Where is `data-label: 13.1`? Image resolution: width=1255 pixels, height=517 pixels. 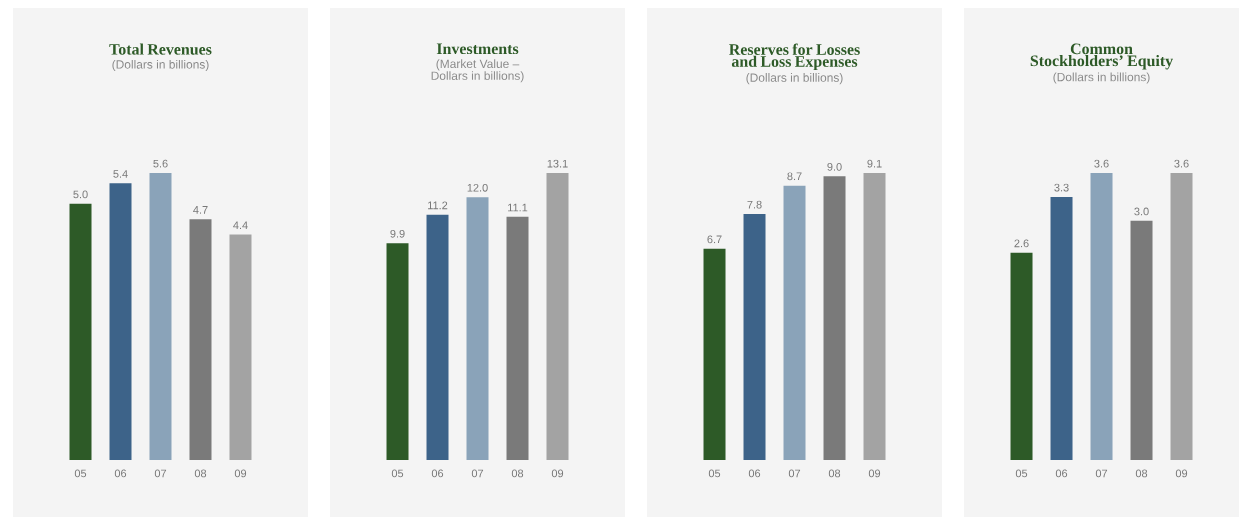 data-label: 13.1 is located at coordinates (557, 163).